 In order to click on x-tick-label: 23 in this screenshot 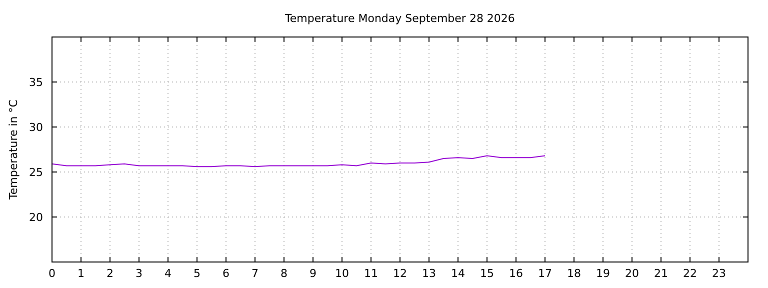, I will do `click(719, 273)`.